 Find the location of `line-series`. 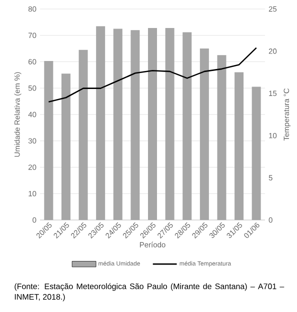

line-series is located at coordinates (152, 74).